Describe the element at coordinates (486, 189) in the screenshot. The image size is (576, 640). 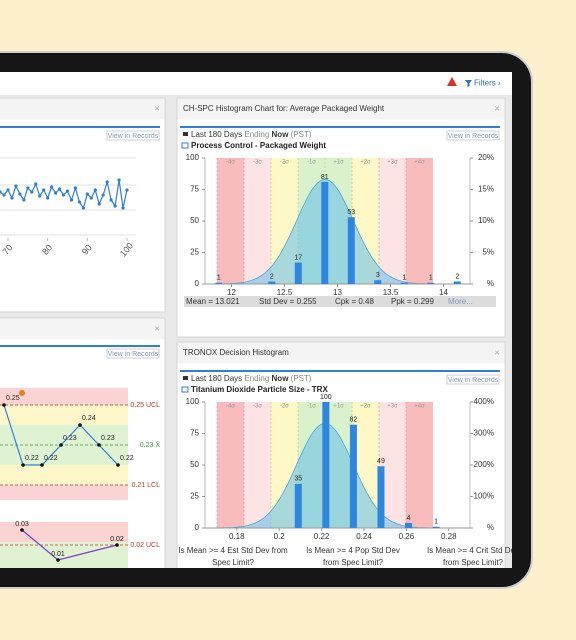
I see `y2-tick-label: 15%` at that location.